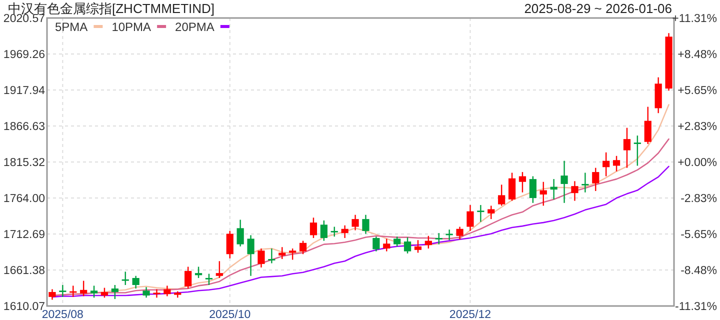  Describe the element at coordinates (24, 127) in the screenshot. I see `y-tick-label: 1866.63` at that location.